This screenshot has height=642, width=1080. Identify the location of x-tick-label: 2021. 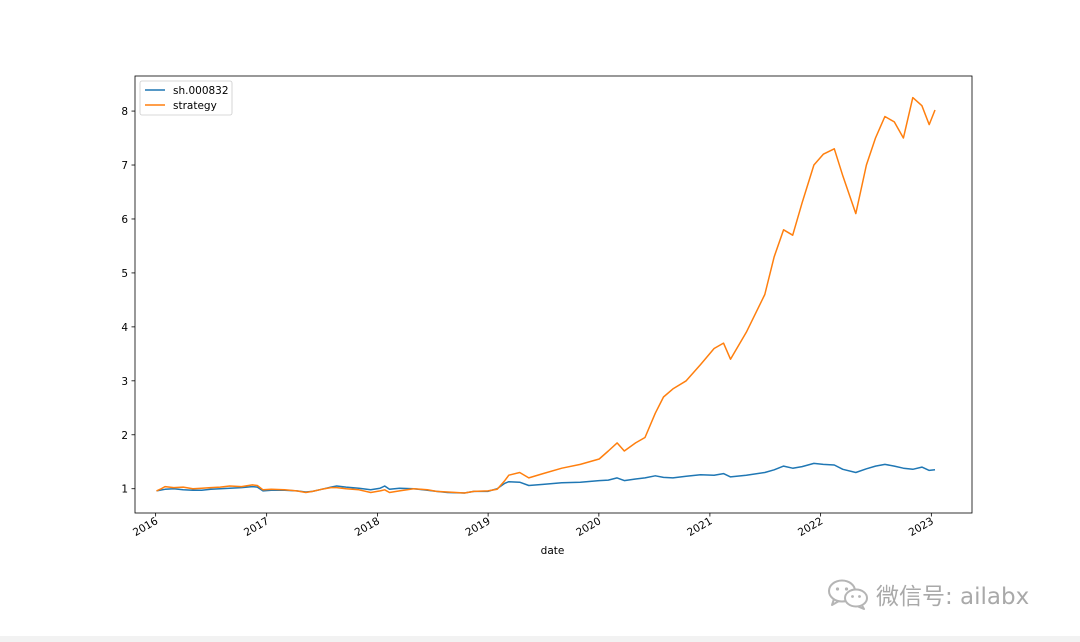
(699, 527).